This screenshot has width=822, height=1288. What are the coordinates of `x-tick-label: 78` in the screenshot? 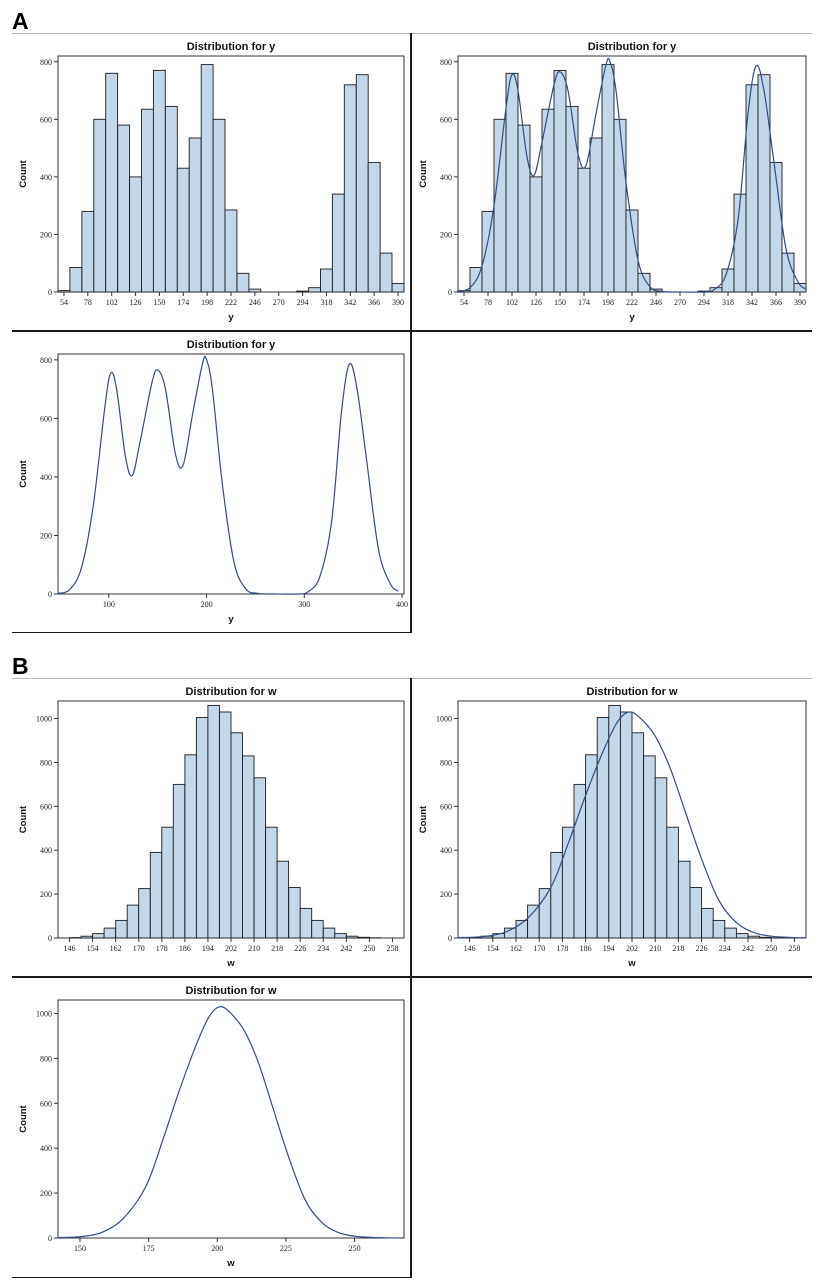 It's located at (88, 302).